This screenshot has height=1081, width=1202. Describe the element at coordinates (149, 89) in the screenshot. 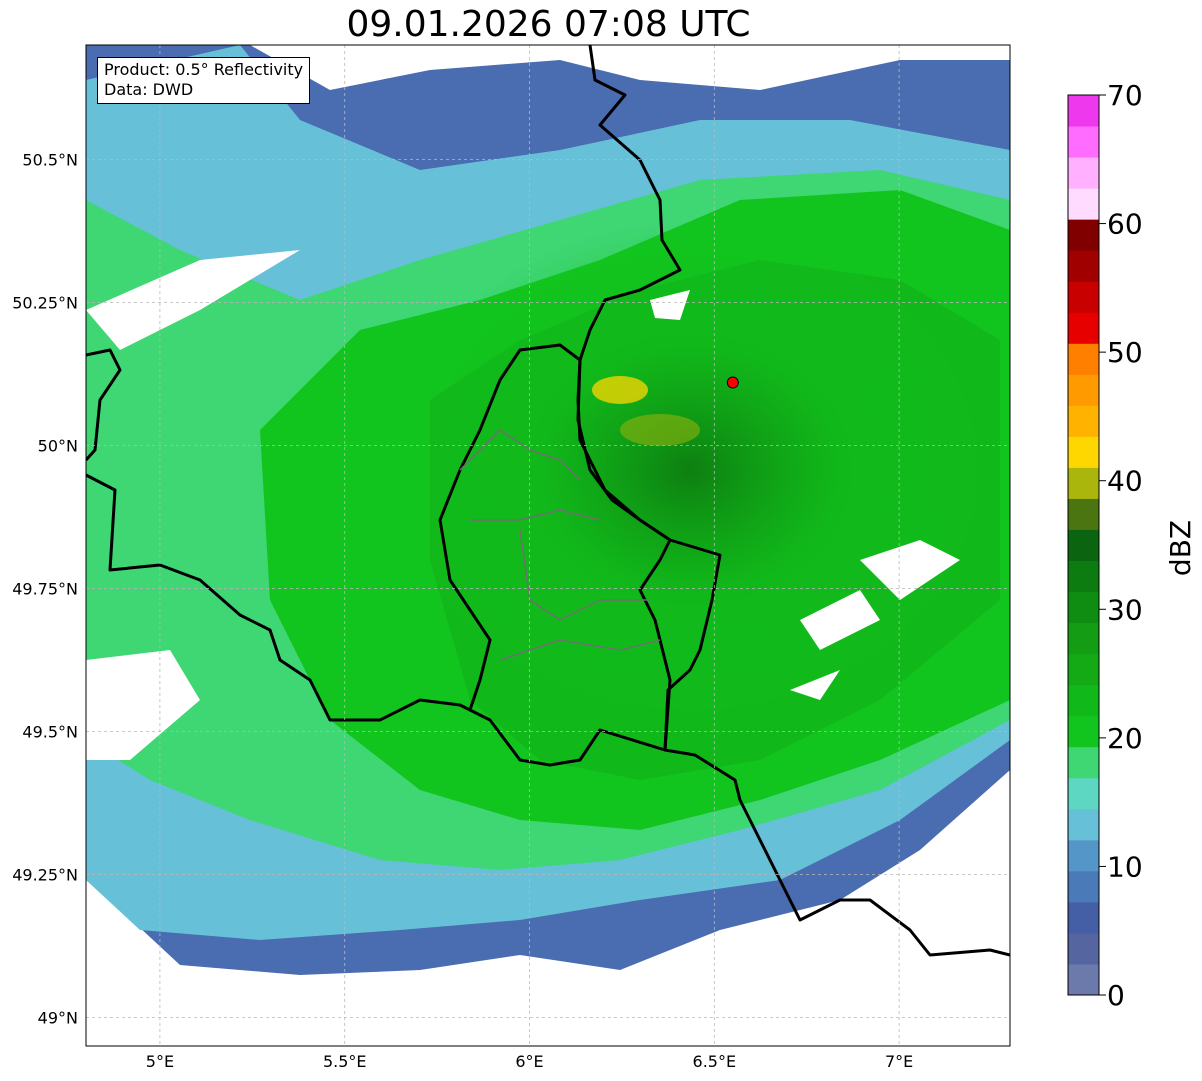

I see `data-source-label: Data: DWD` at that location.